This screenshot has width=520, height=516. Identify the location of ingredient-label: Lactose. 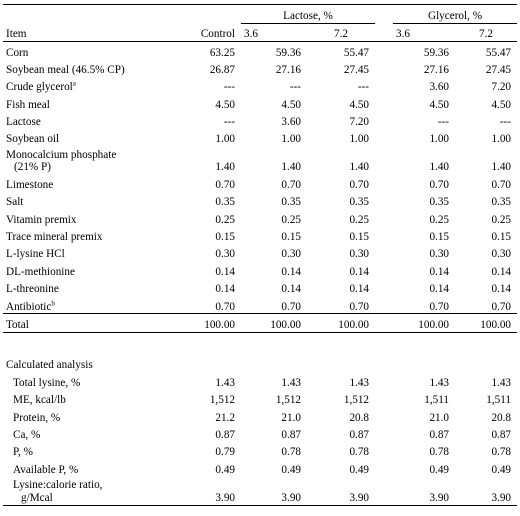
(23, 122).